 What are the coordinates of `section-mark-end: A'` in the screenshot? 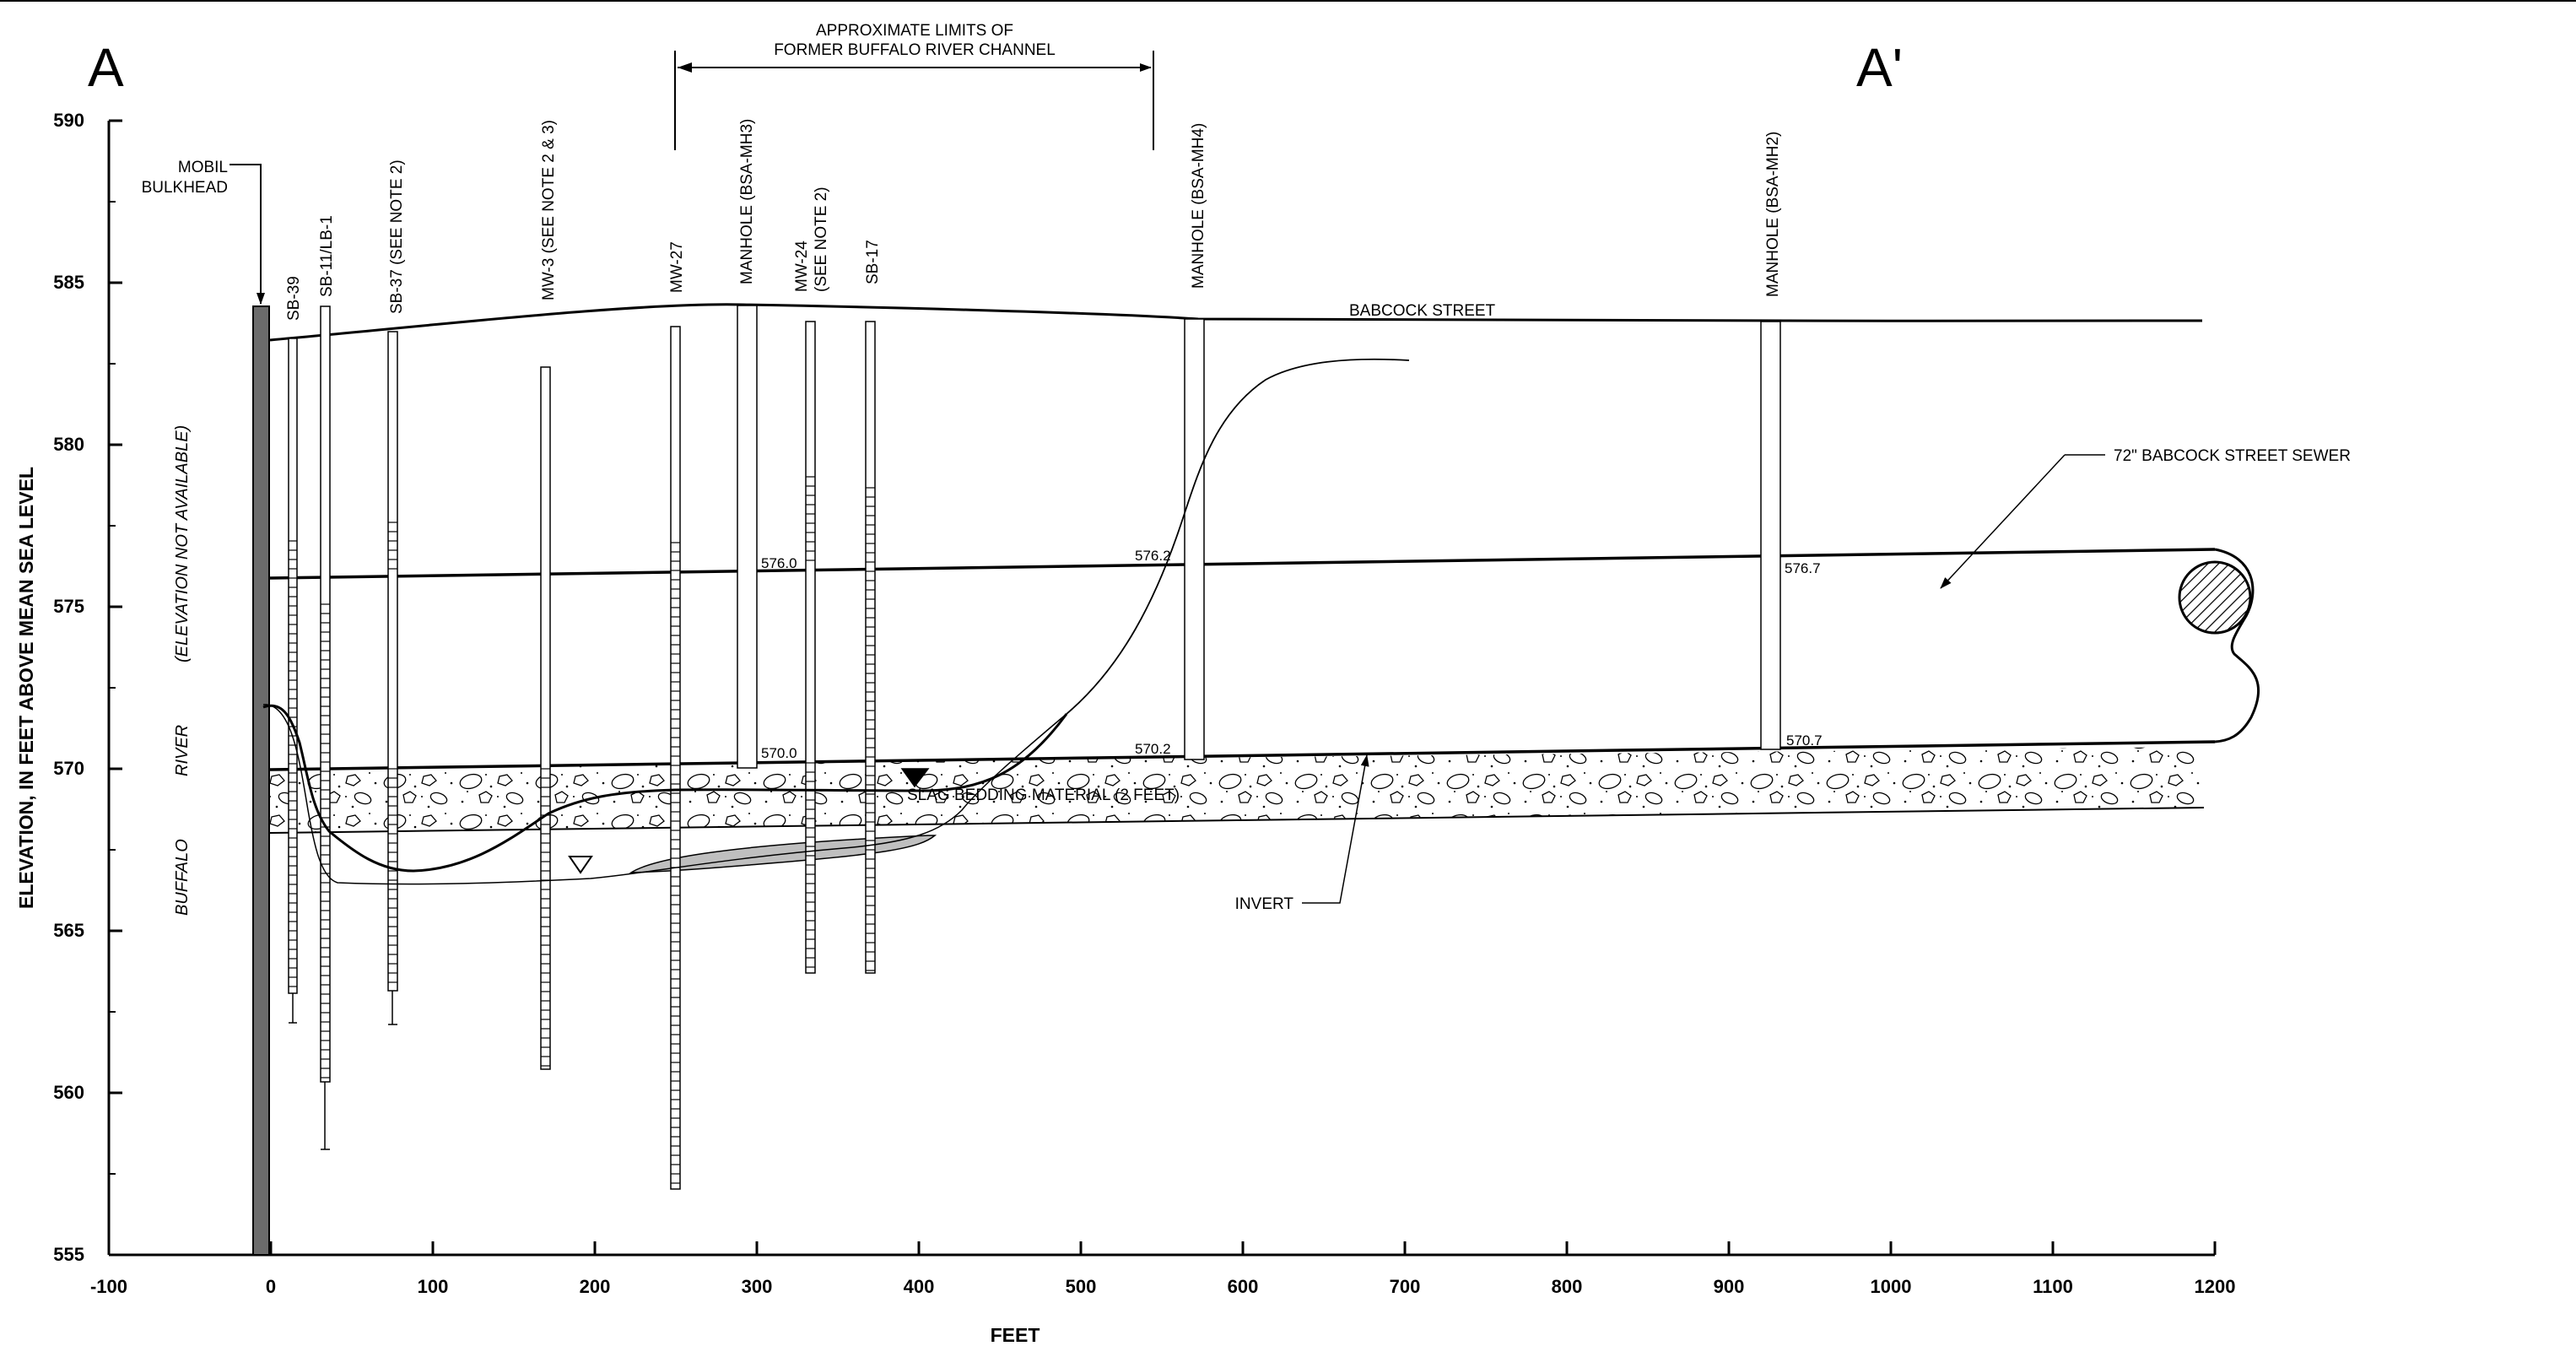 It's located at (1879, 67).